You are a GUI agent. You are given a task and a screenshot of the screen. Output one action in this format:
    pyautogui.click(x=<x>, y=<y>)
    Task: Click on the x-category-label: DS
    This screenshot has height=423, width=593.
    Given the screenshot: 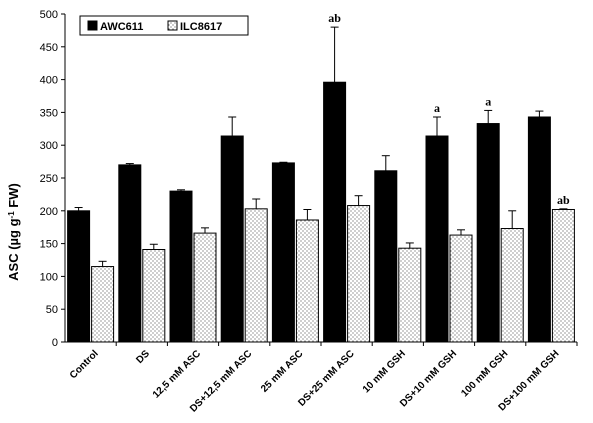 What is the action you would take?
    pyautogui.click(x=143, y=357)
    